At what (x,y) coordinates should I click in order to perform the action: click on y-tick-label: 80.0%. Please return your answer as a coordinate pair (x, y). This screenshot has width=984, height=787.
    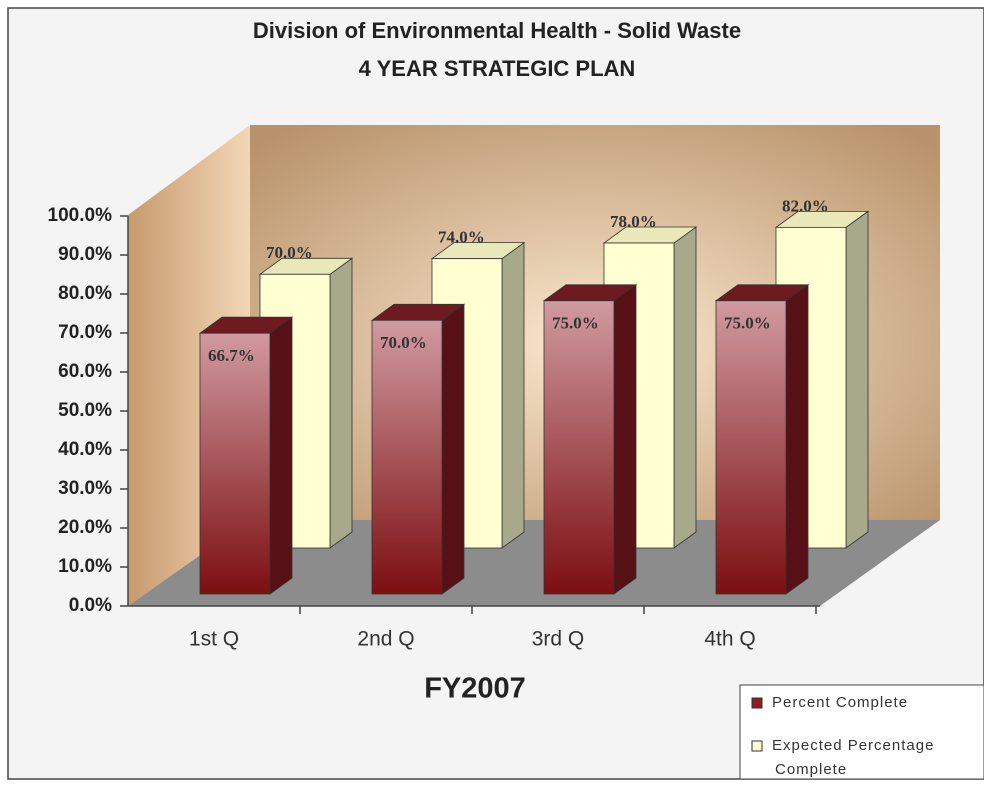
    Looking at the image, I should click on (85, 293).